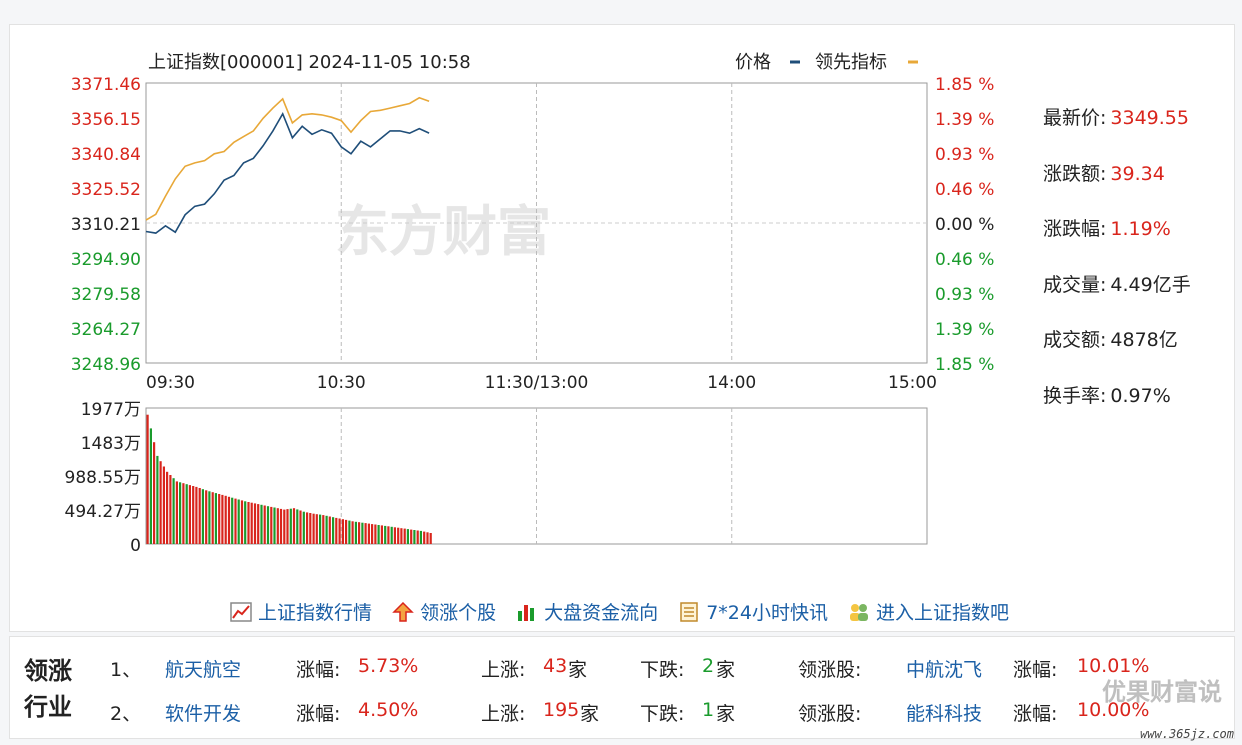 Image resolution: width=1242 pixels, height=745 pixels. I want to click on y-tick-label-right: 1.39 %, so click(964, 330).